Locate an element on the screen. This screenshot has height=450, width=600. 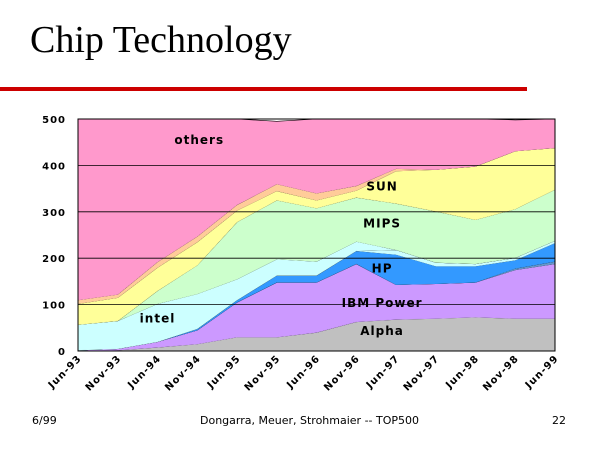
x-tick-label: Nov-93 is located at coordinates (104, 373).